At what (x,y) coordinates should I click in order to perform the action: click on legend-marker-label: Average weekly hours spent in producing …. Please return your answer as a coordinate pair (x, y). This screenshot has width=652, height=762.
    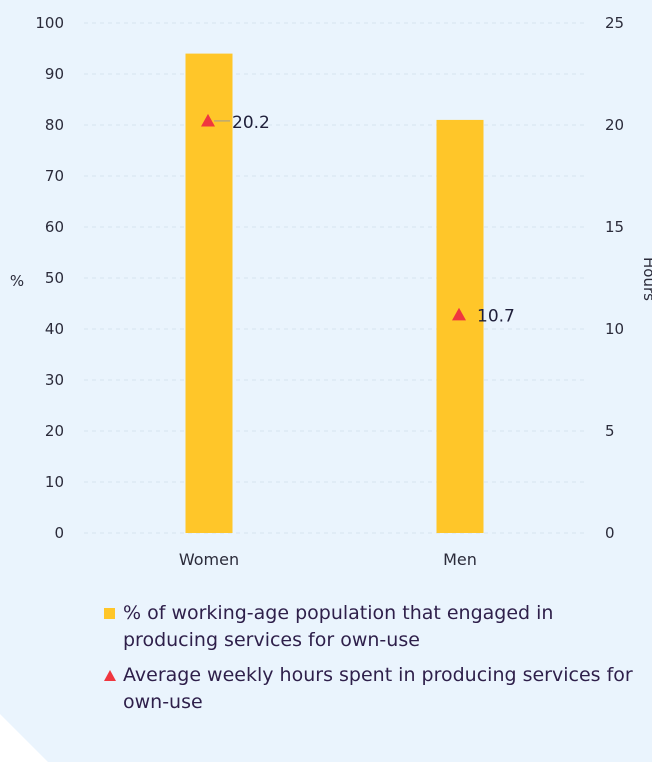
    Looking at the image, I should click on (378, 688).